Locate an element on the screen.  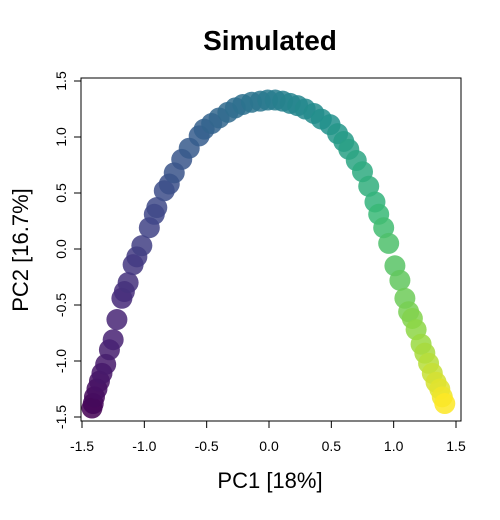
y-tick-label: 1.5 is located at coordinates (61, 81).